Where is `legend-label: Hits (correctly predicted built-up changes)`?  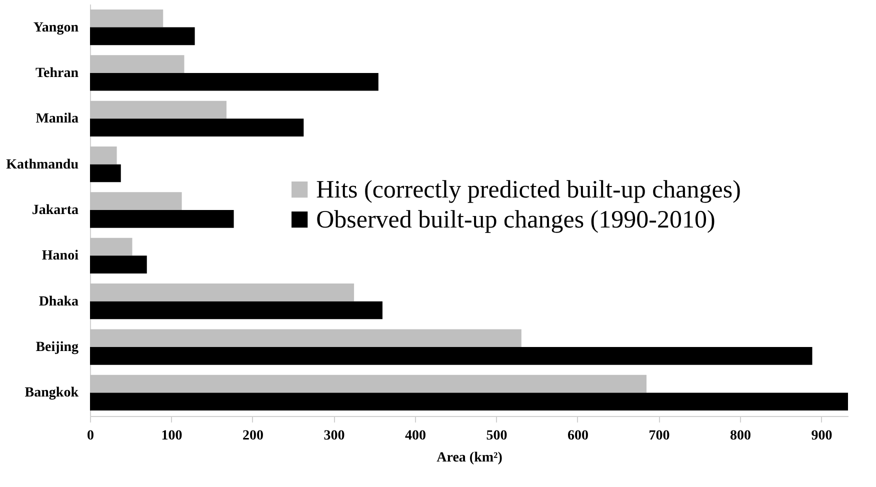
legend-label: Hits (correctly predicted built-up changes) is located at coordinates (528, 190).